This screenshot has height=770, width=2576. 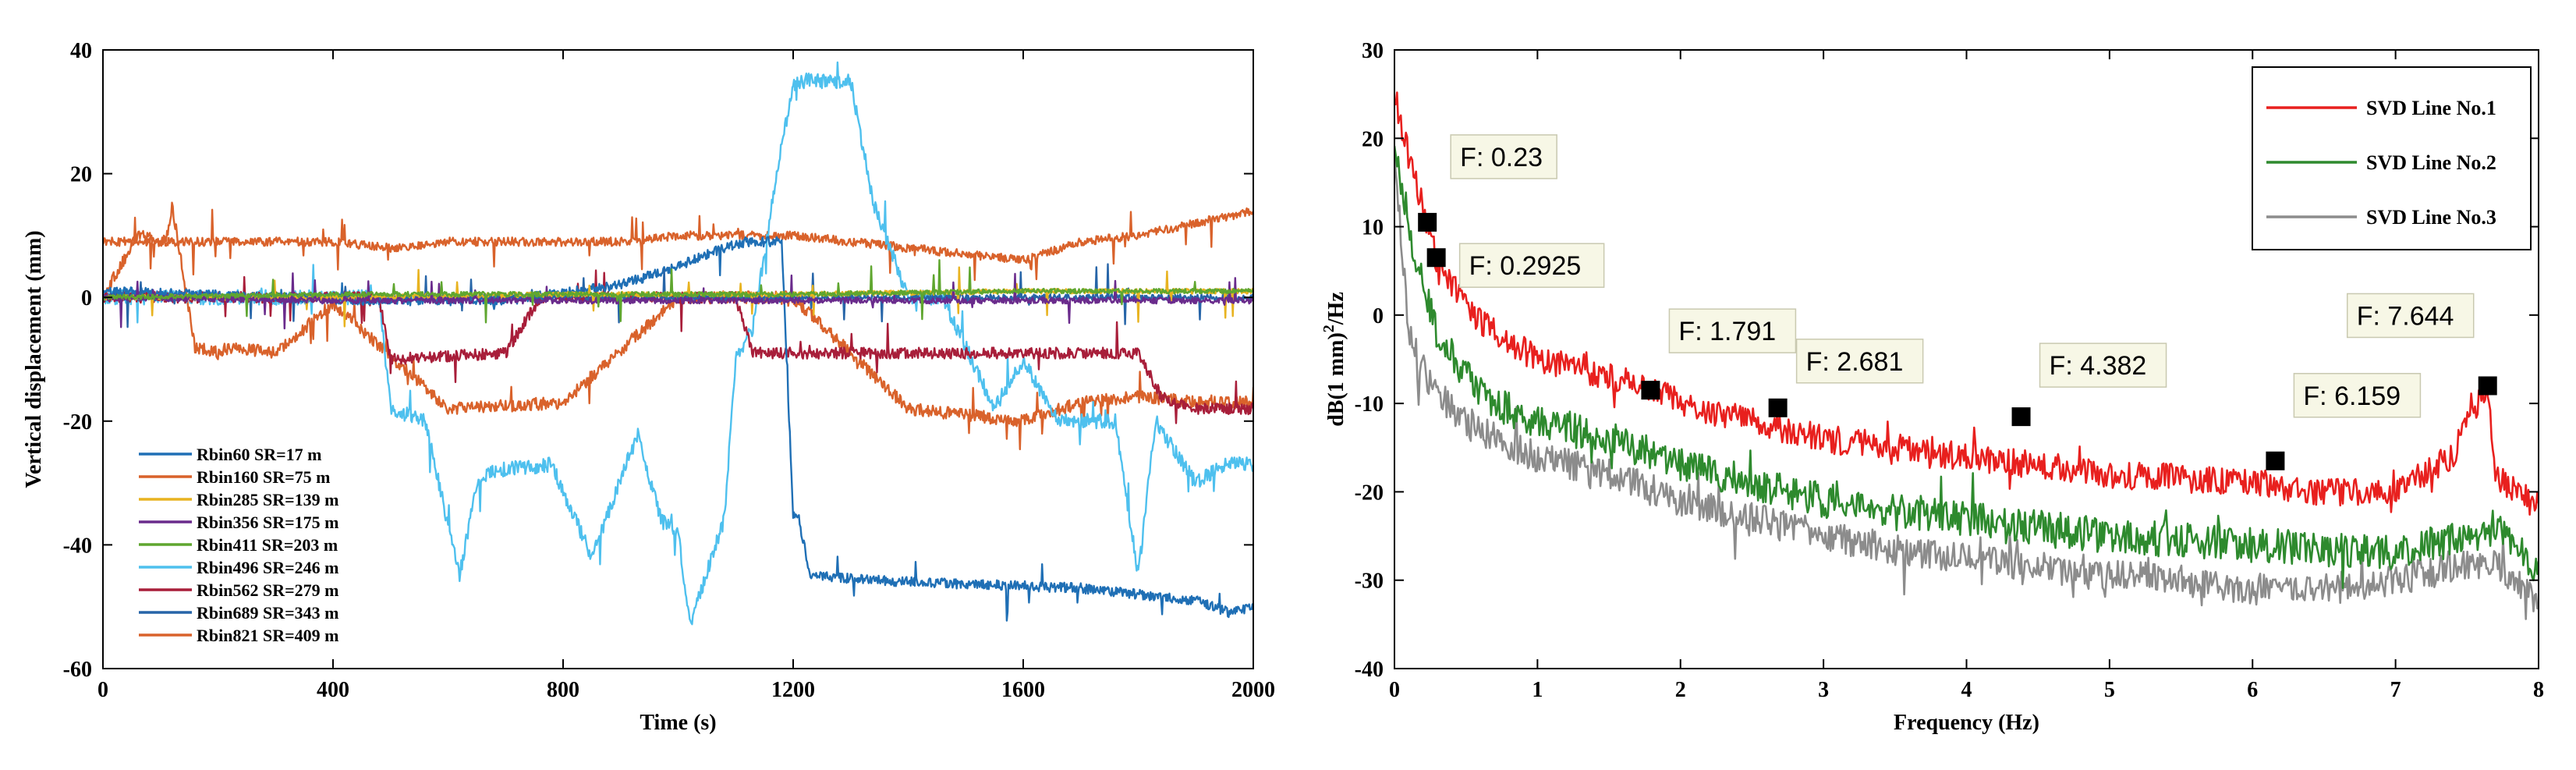 I want to click on left-xtick-label: 800, so click(x=563, y=690).